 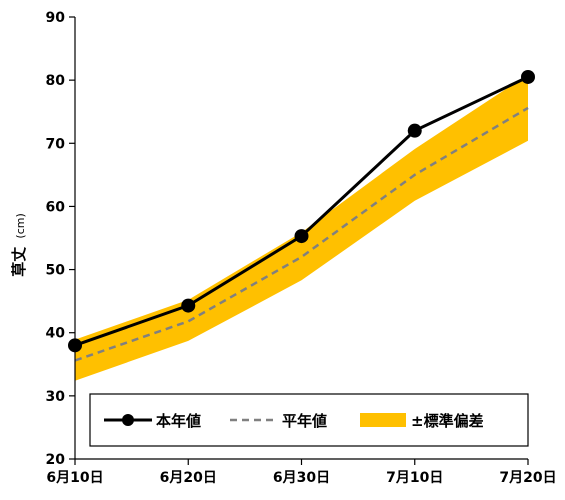 I want to click on y-axis-label-unit: (cm), so click(x=20, y=225).